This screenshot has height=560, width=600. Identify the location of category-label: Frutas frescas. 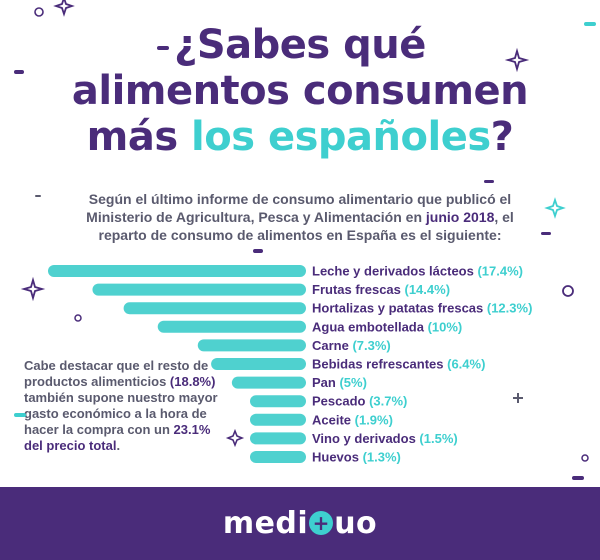
(358, 289).